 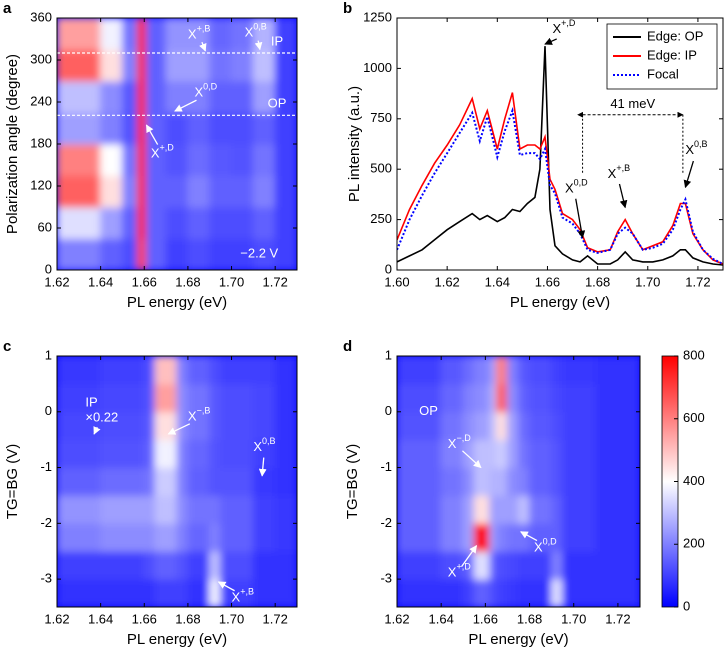 I want to click on x-axis-label: PL energy (eV), so click(x=518, y=639).